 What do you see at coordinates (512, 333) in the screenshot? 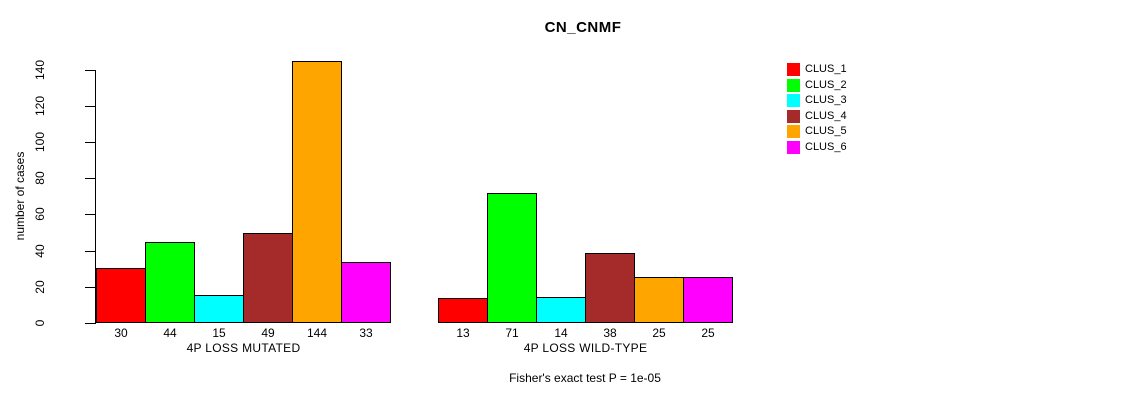
I see `bar-value-label: 71` at bounding box center [512, 333].